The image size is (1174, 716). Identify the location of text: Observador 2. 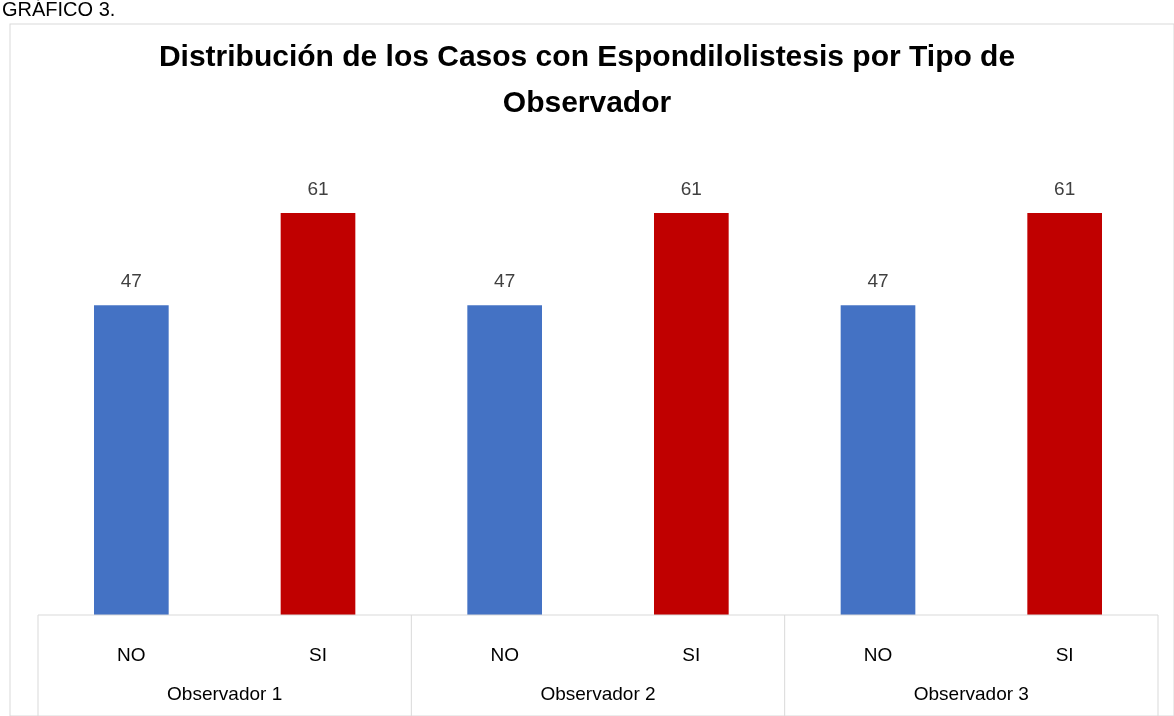
(598, 693).